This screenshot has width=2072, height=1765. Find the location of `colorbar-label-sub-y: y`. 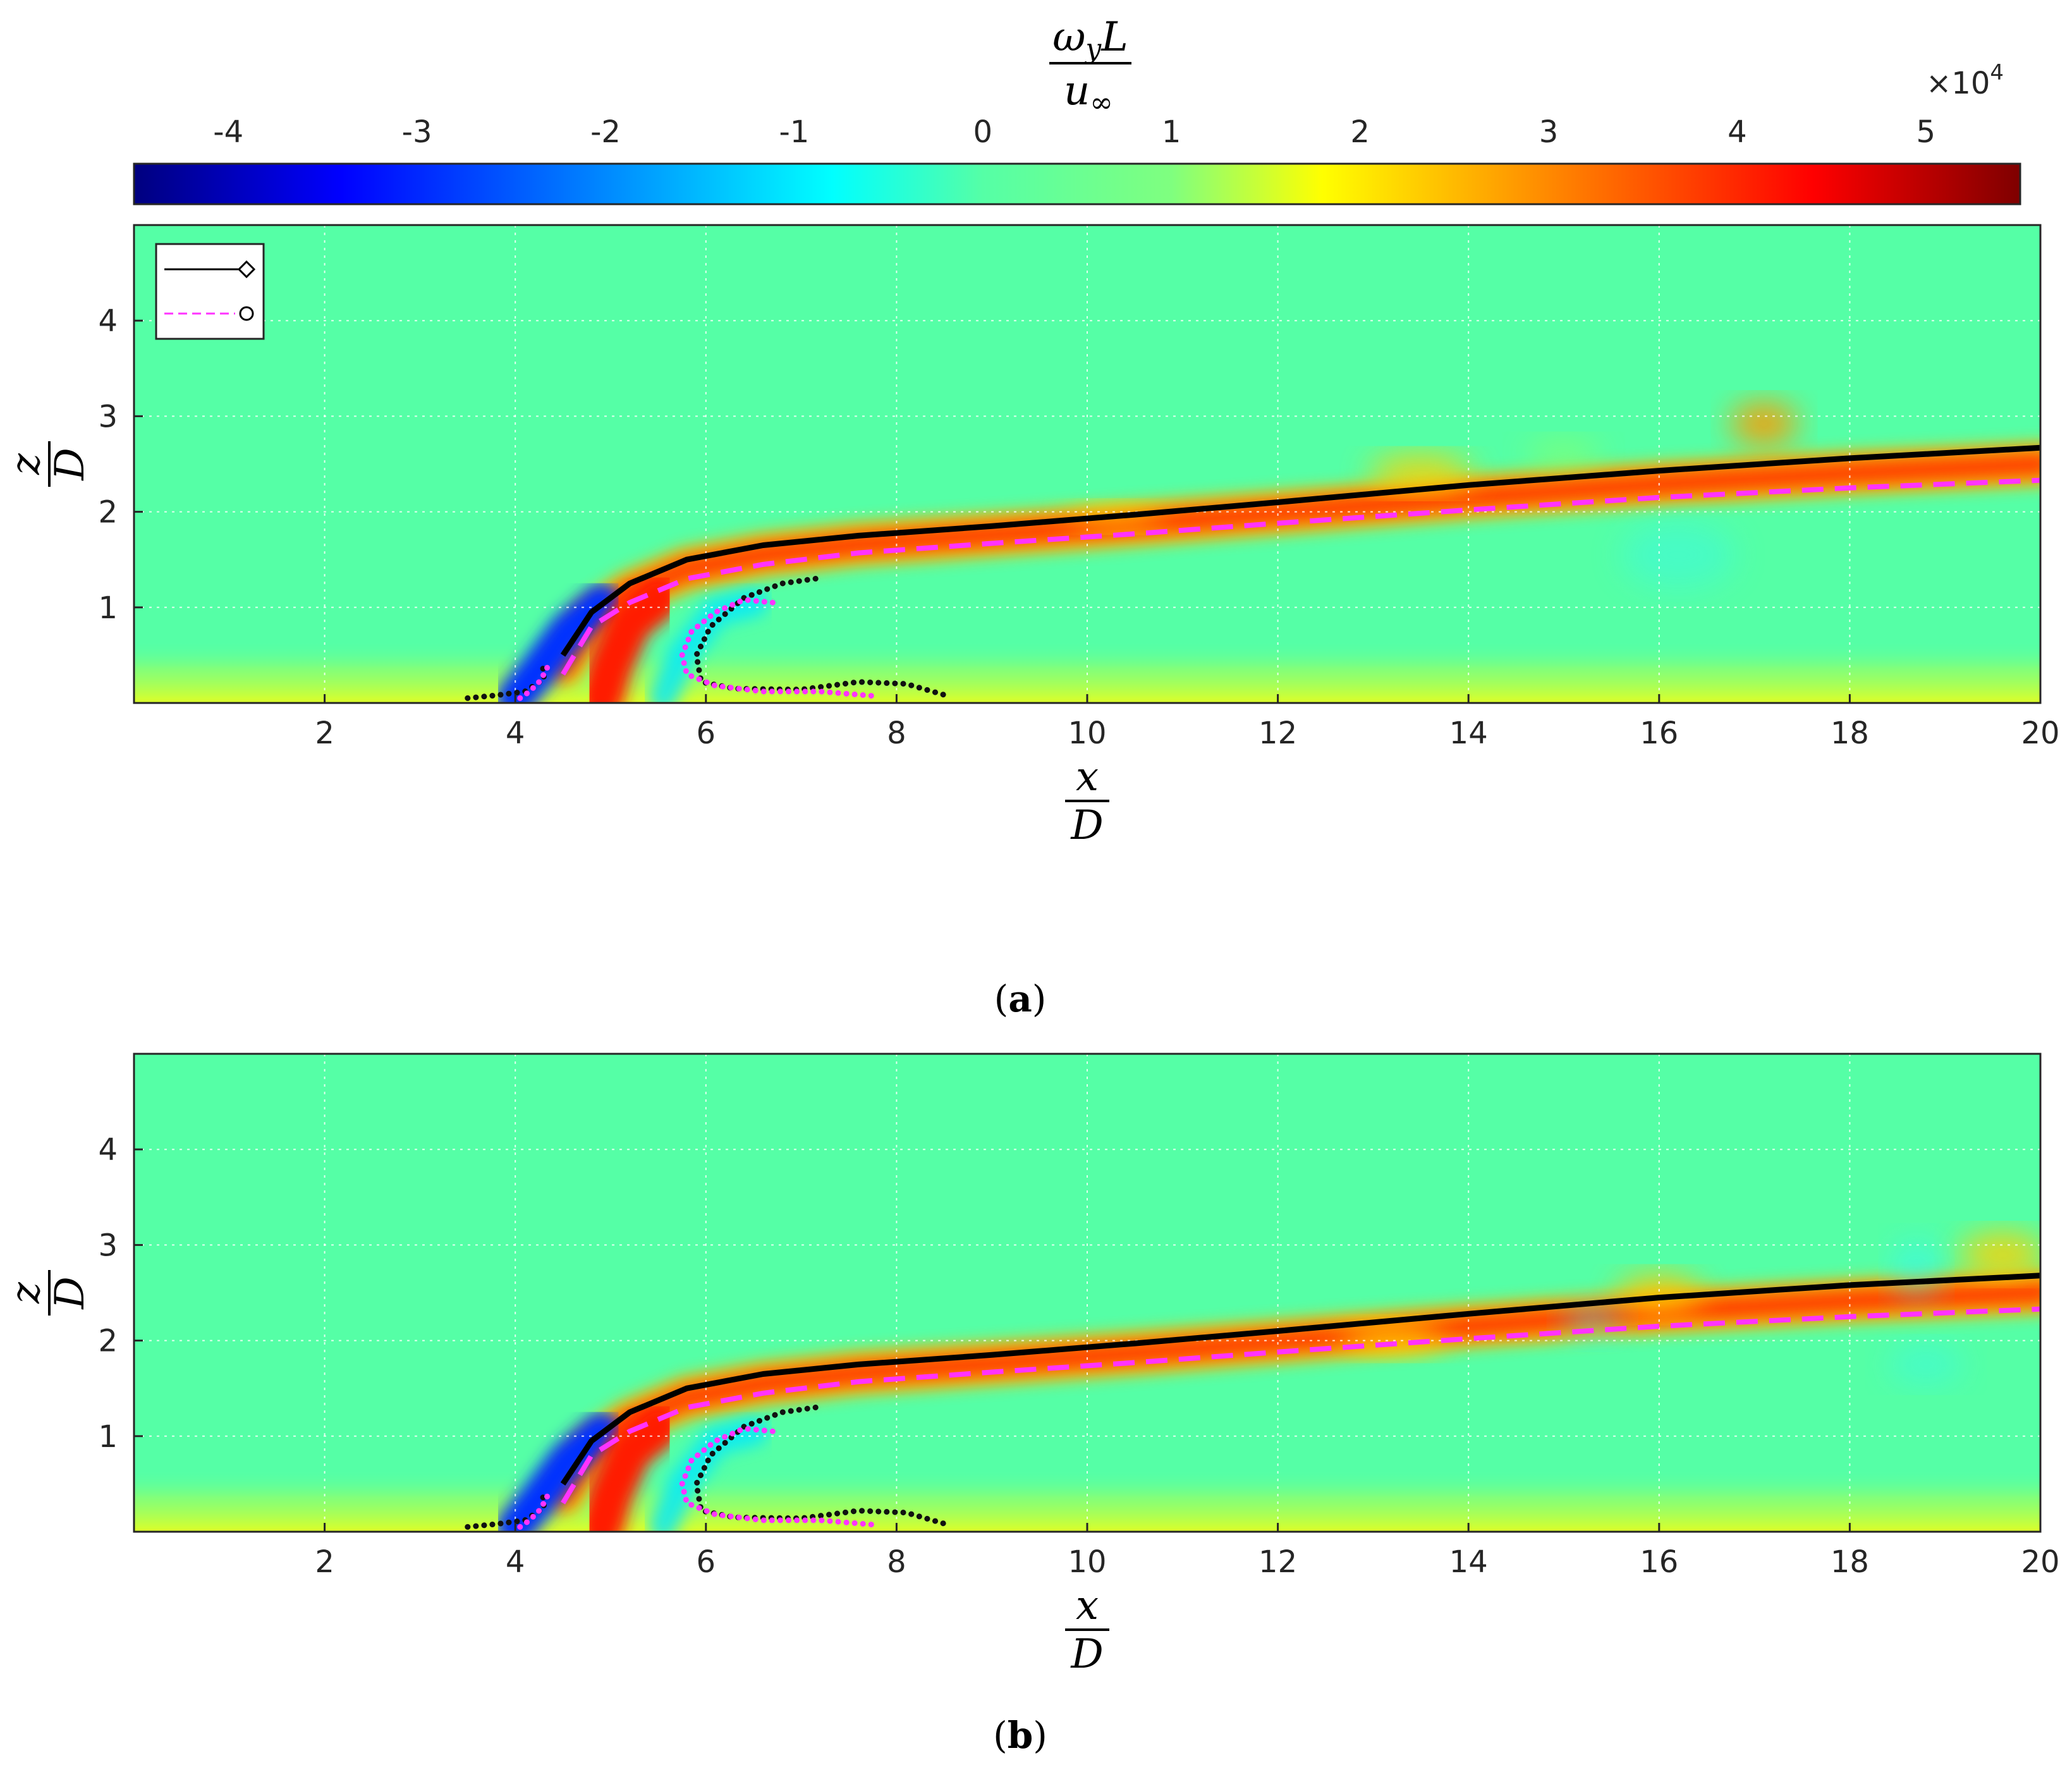

colorbar-label-sub-y: y is located at coordinates (1093, 49).